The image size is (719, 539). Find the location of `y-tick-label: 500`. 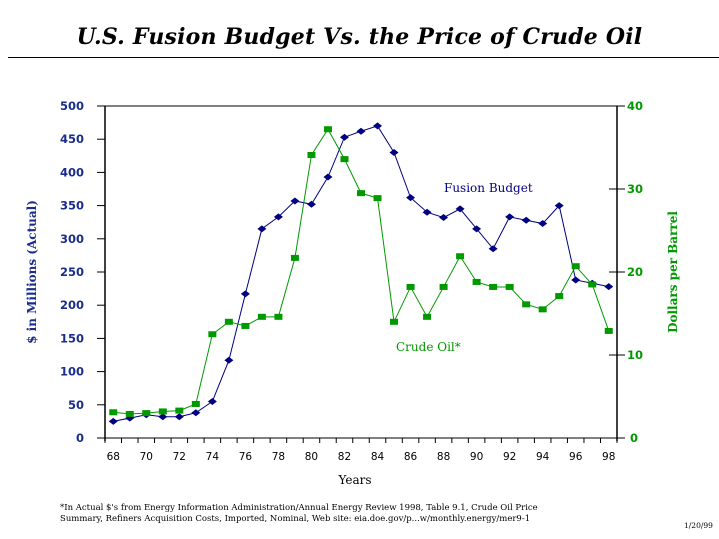

y-tick-label: 500 is located at coordinates (72, 106).